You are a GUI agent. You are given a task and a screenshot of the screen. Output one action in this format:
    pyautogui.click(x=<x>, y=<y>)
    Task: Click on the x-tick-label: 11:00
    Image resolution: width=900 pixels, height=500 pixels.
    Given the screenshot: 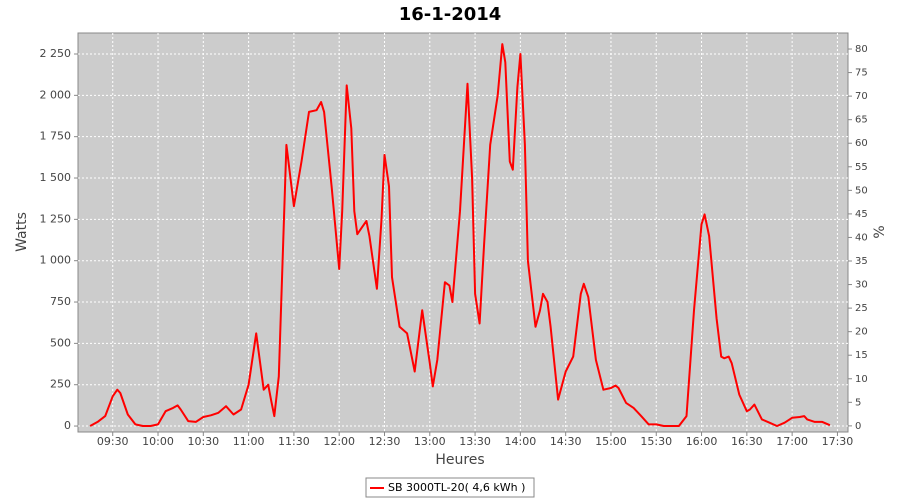 What is the action you would take?
    pyautogui.click(x=249, y=441)
    